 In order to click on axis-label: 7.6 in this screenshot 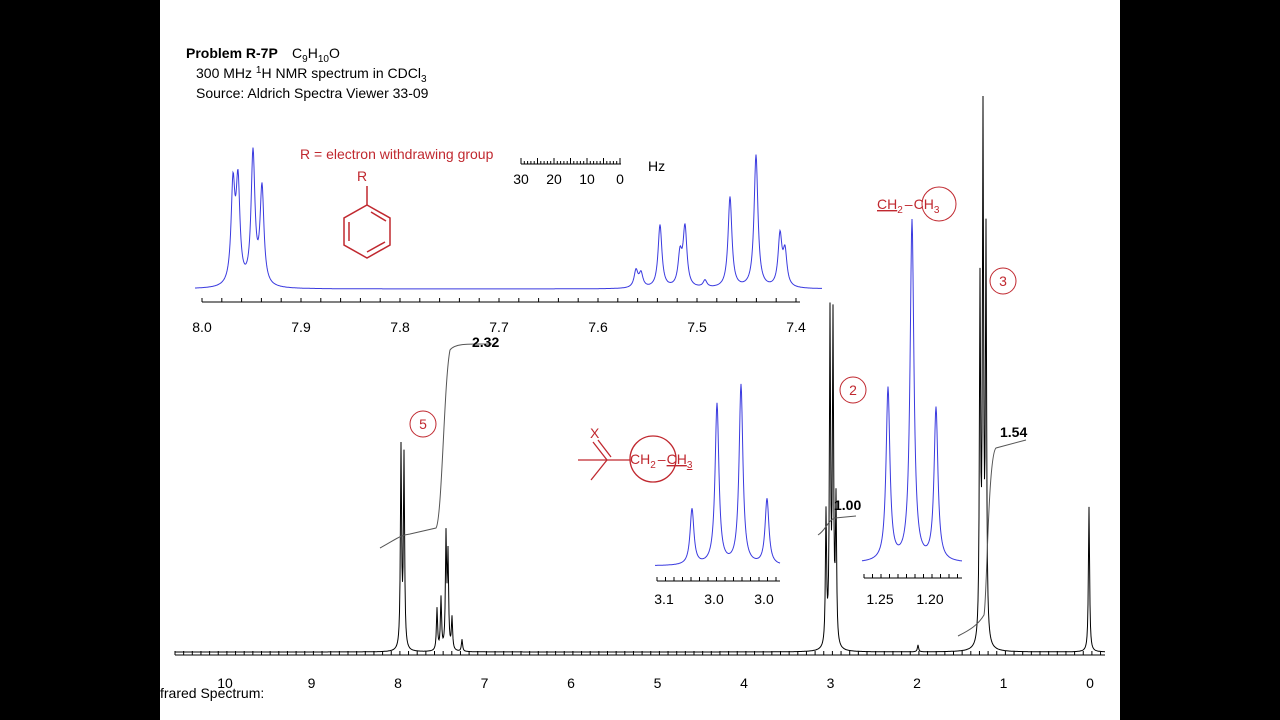, I will do `click(598, 327)`.